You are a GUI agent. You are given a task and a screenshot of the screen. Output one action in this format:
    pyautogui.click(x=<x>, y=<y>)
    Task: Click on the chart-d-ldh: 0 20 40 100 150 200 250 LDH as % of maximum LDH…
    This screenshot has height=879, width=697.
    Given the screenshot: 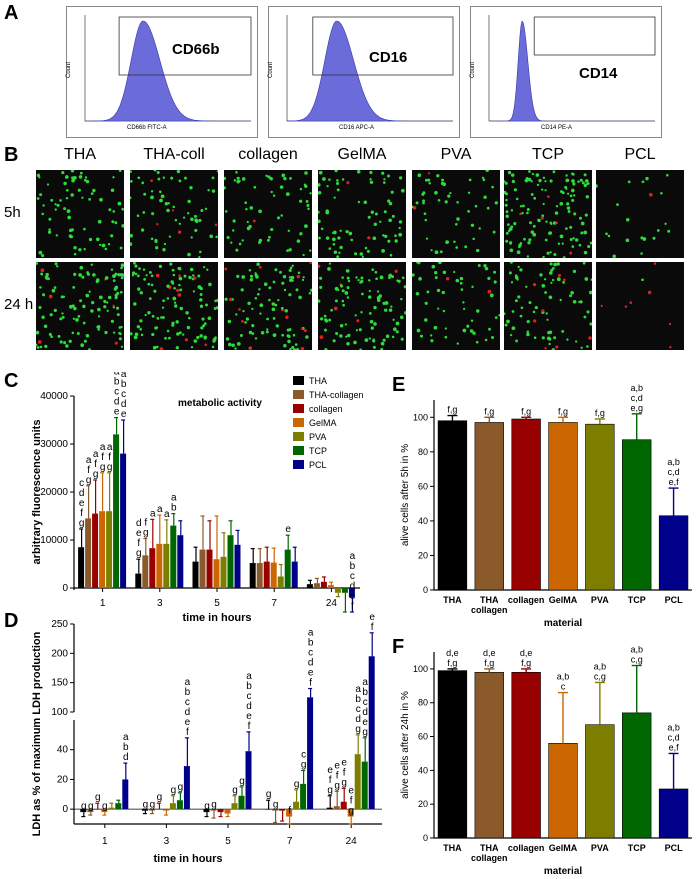 What is the action you would take?
    pyautogui.click(x=206, y=738)
    